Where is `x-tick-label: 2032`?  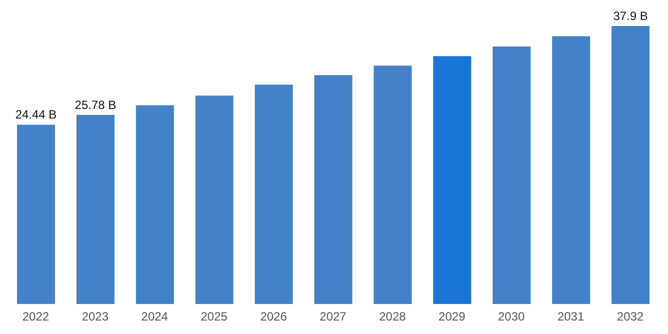 x-tick-label: 2032 is located at coordinates (630, 317).